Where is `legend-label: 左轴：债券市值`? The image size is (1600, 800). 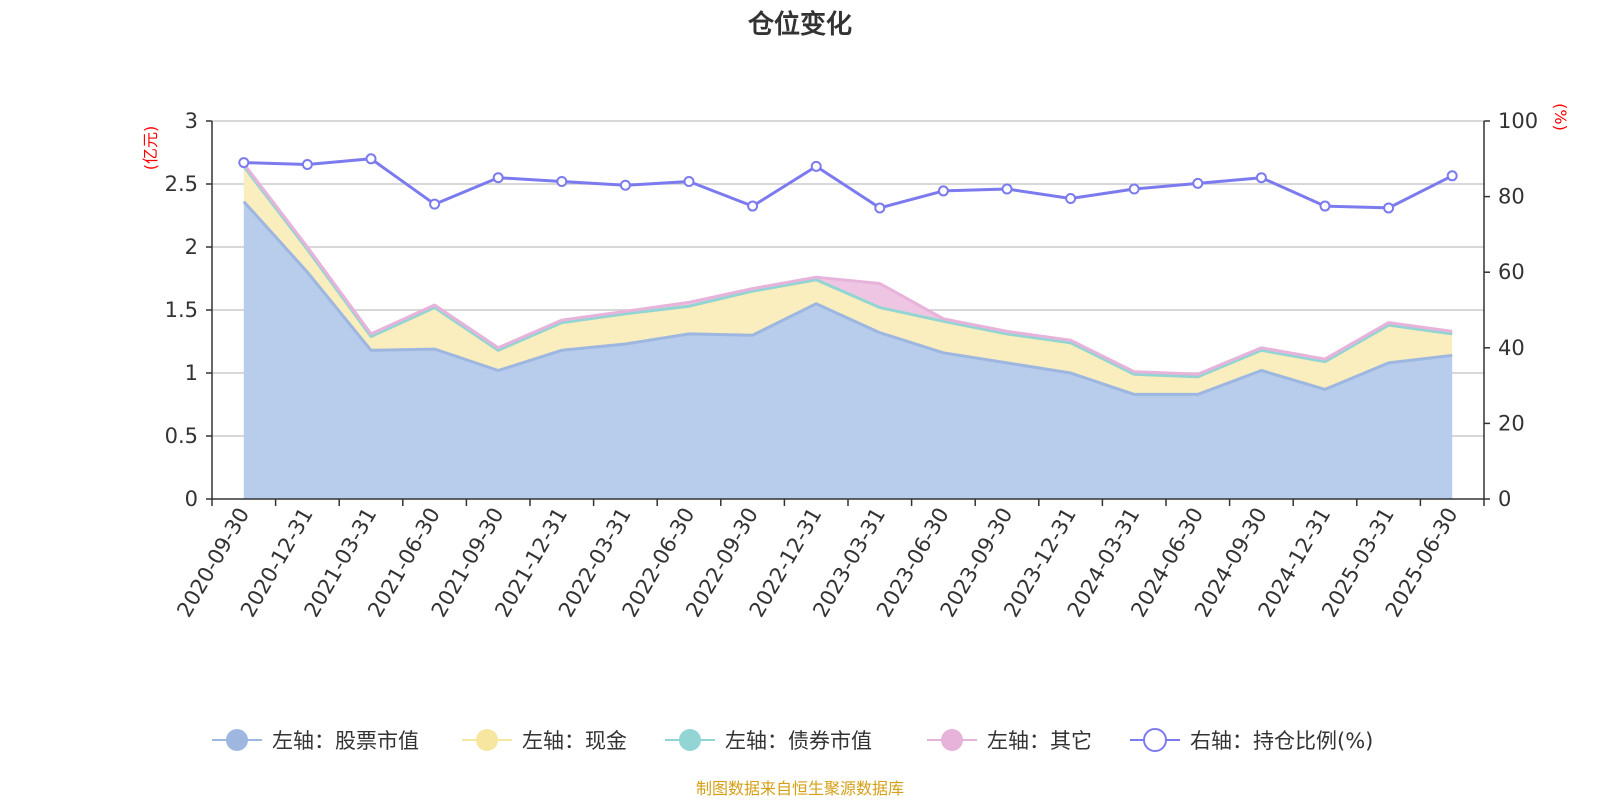
legend-label: 左轴：债券市值 is located at coordinates (798, 741).